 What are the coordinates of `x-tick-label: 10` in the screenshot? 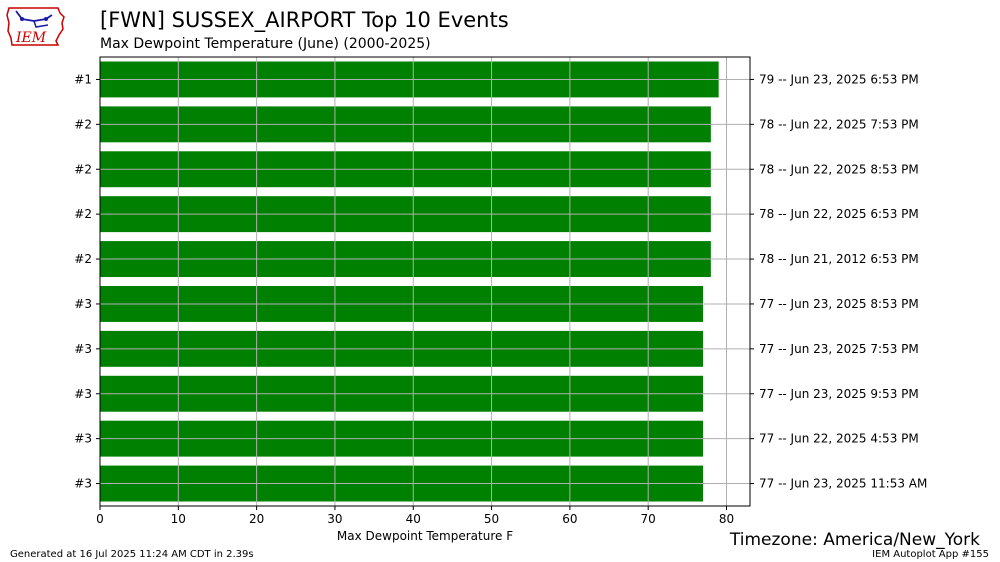 It's located at (178, 519).